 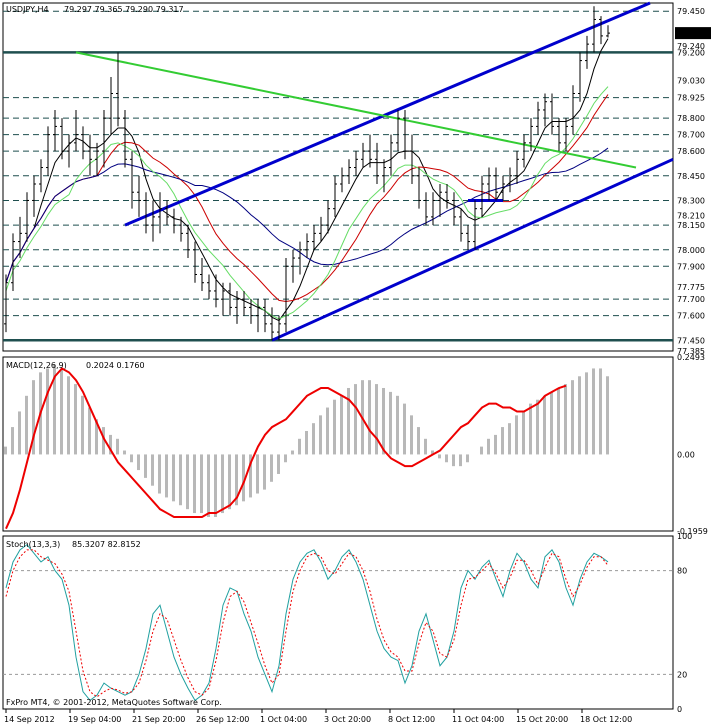 What do you see at coordinates (691, 250) in the screenshot?
I see `price-axis-label: 78.000` at bounding box center [691, 250].